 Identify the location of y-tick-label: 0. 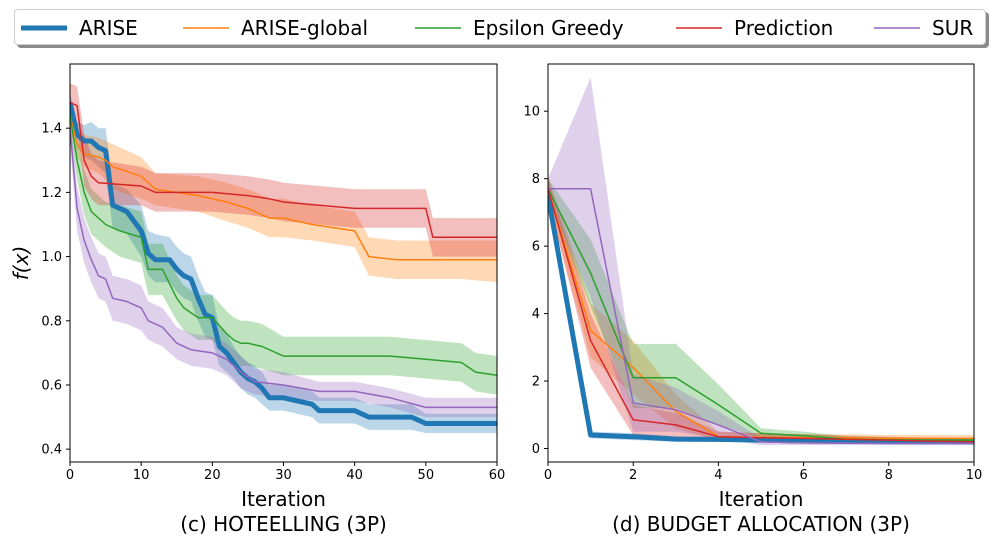
(536, 449).